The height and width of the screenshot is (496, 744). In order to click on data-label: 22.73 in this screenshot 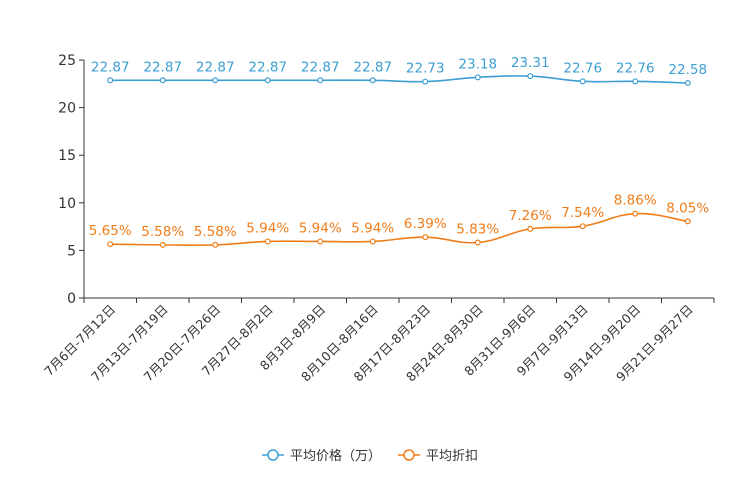, I will do `click(425, 69)`.